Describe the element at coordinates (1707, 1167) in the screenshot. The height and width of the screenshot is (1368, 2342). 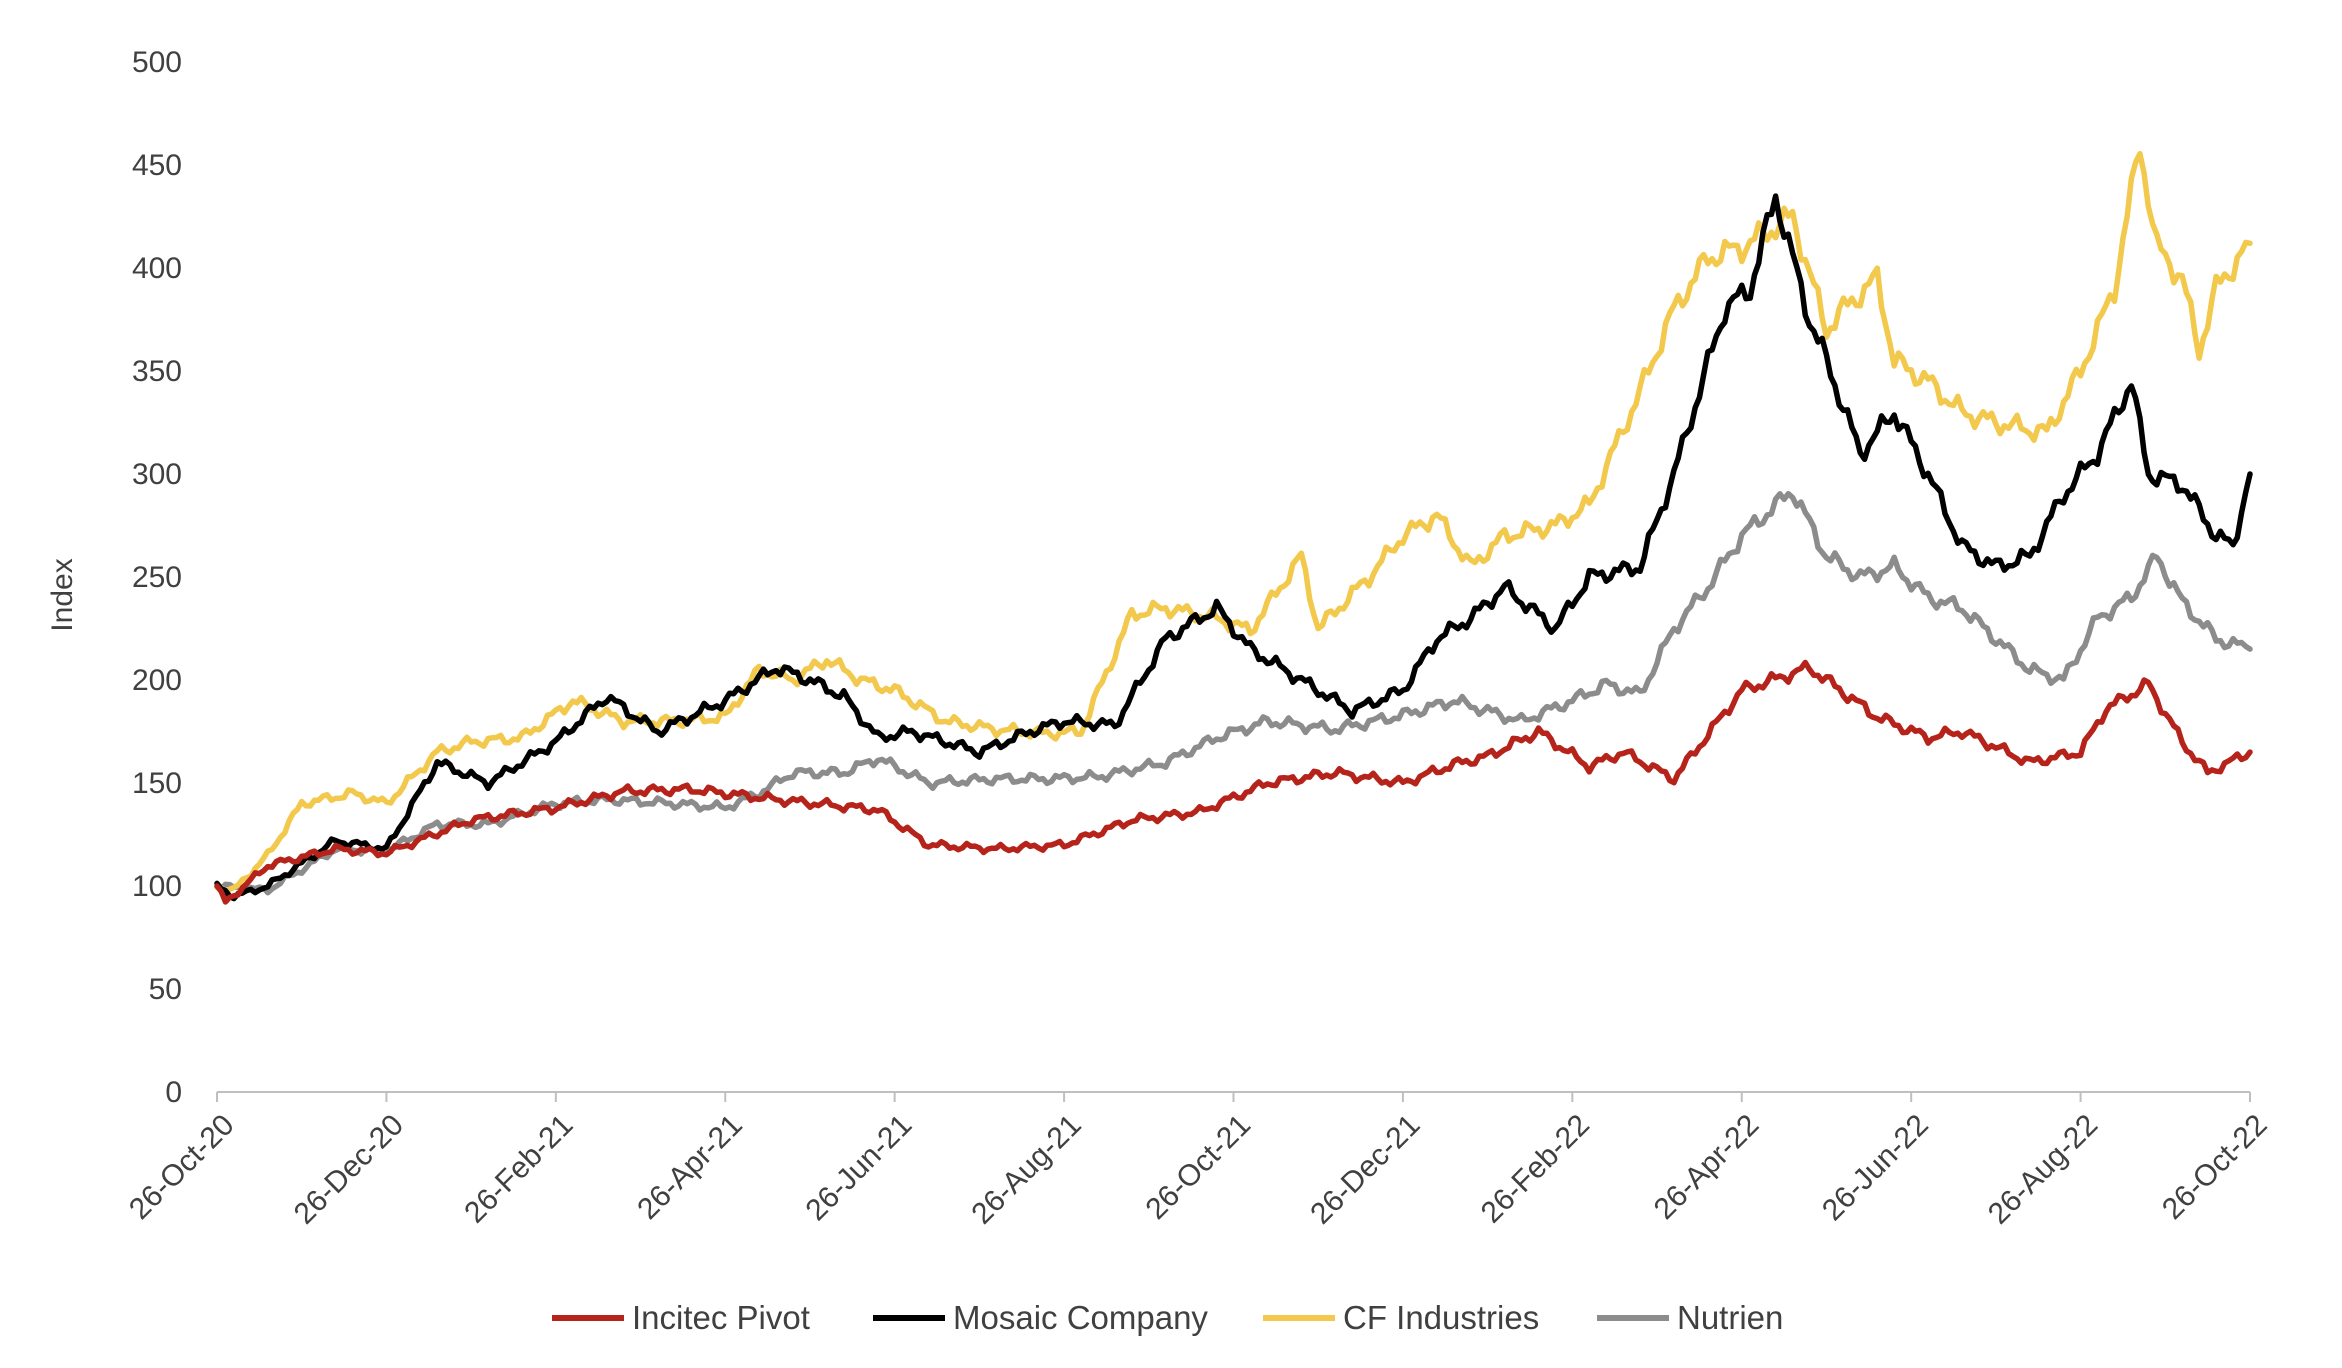
I see `x-tick-label: 26-Apr-22` at that location.